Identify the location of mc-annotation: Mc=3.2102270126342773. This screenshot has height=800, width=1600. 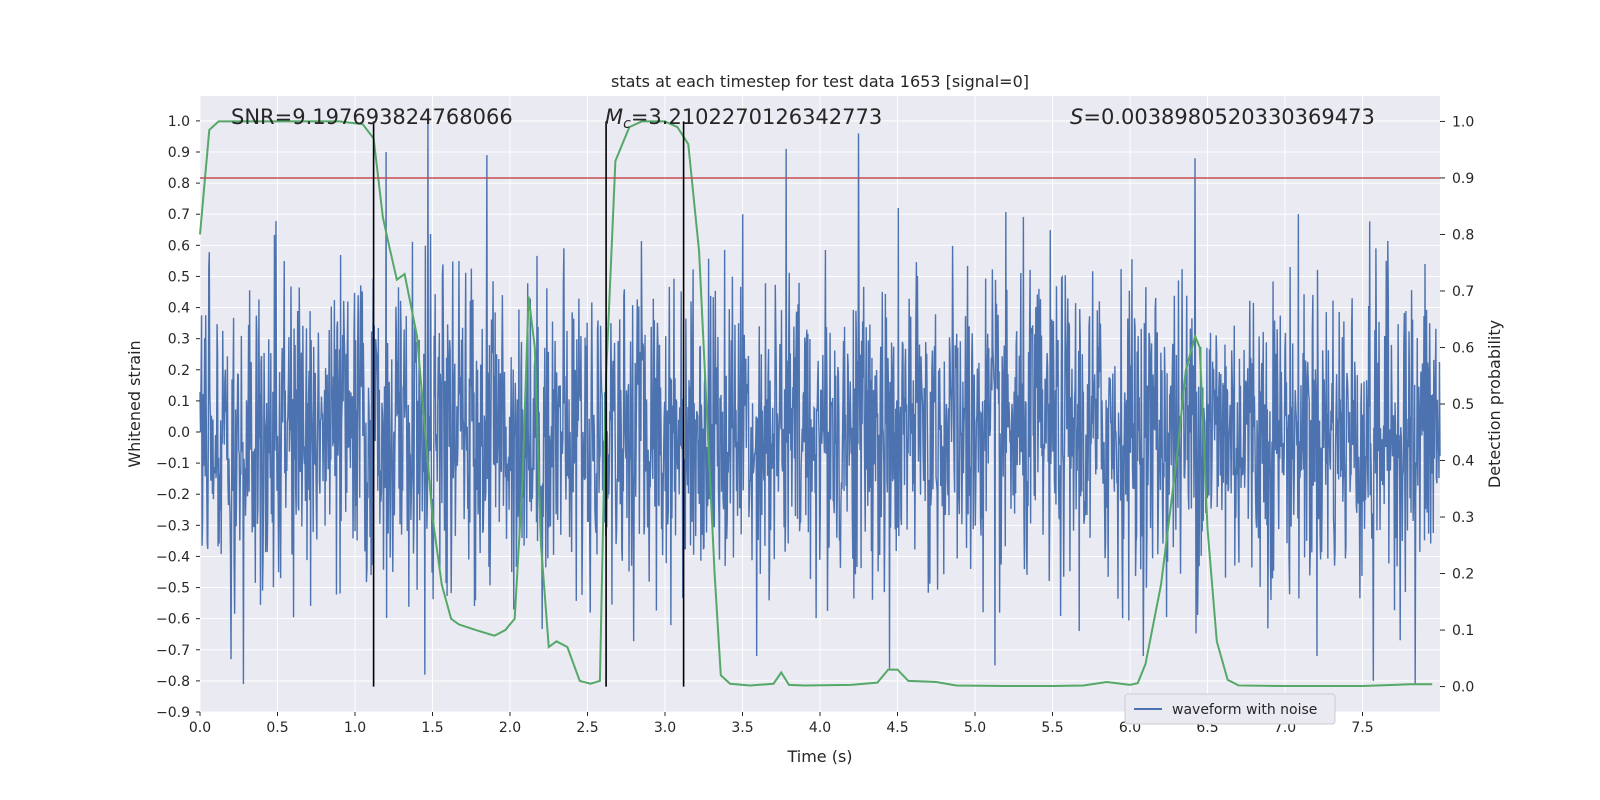
(743, 118).